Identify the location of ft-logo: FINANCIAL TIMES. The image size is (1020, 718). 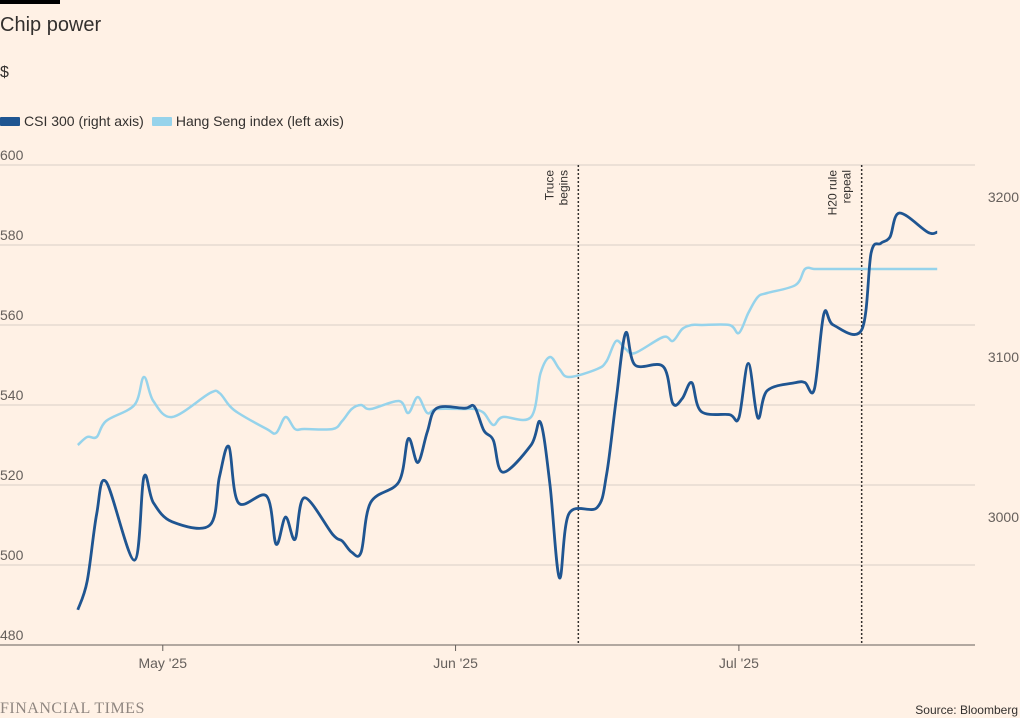
(72, 708).